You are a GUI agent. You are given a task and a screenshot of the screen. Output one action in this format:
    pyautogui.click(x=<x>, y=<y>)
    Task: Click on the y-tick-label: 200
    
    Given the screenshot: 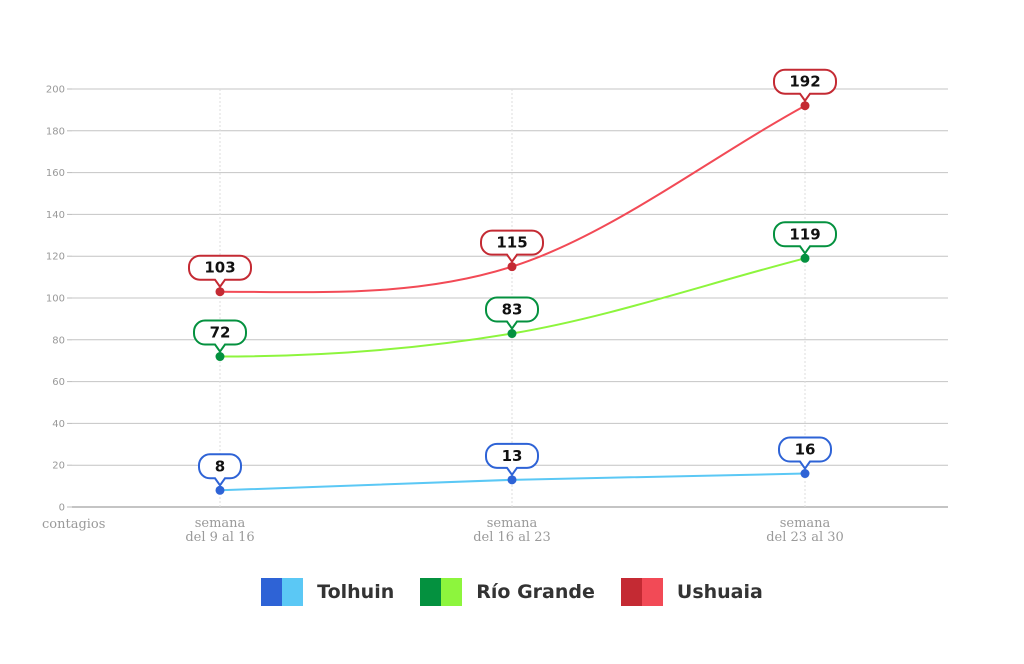 What is the action you would take?
    pyautogui.click(x=55, y=90)
    